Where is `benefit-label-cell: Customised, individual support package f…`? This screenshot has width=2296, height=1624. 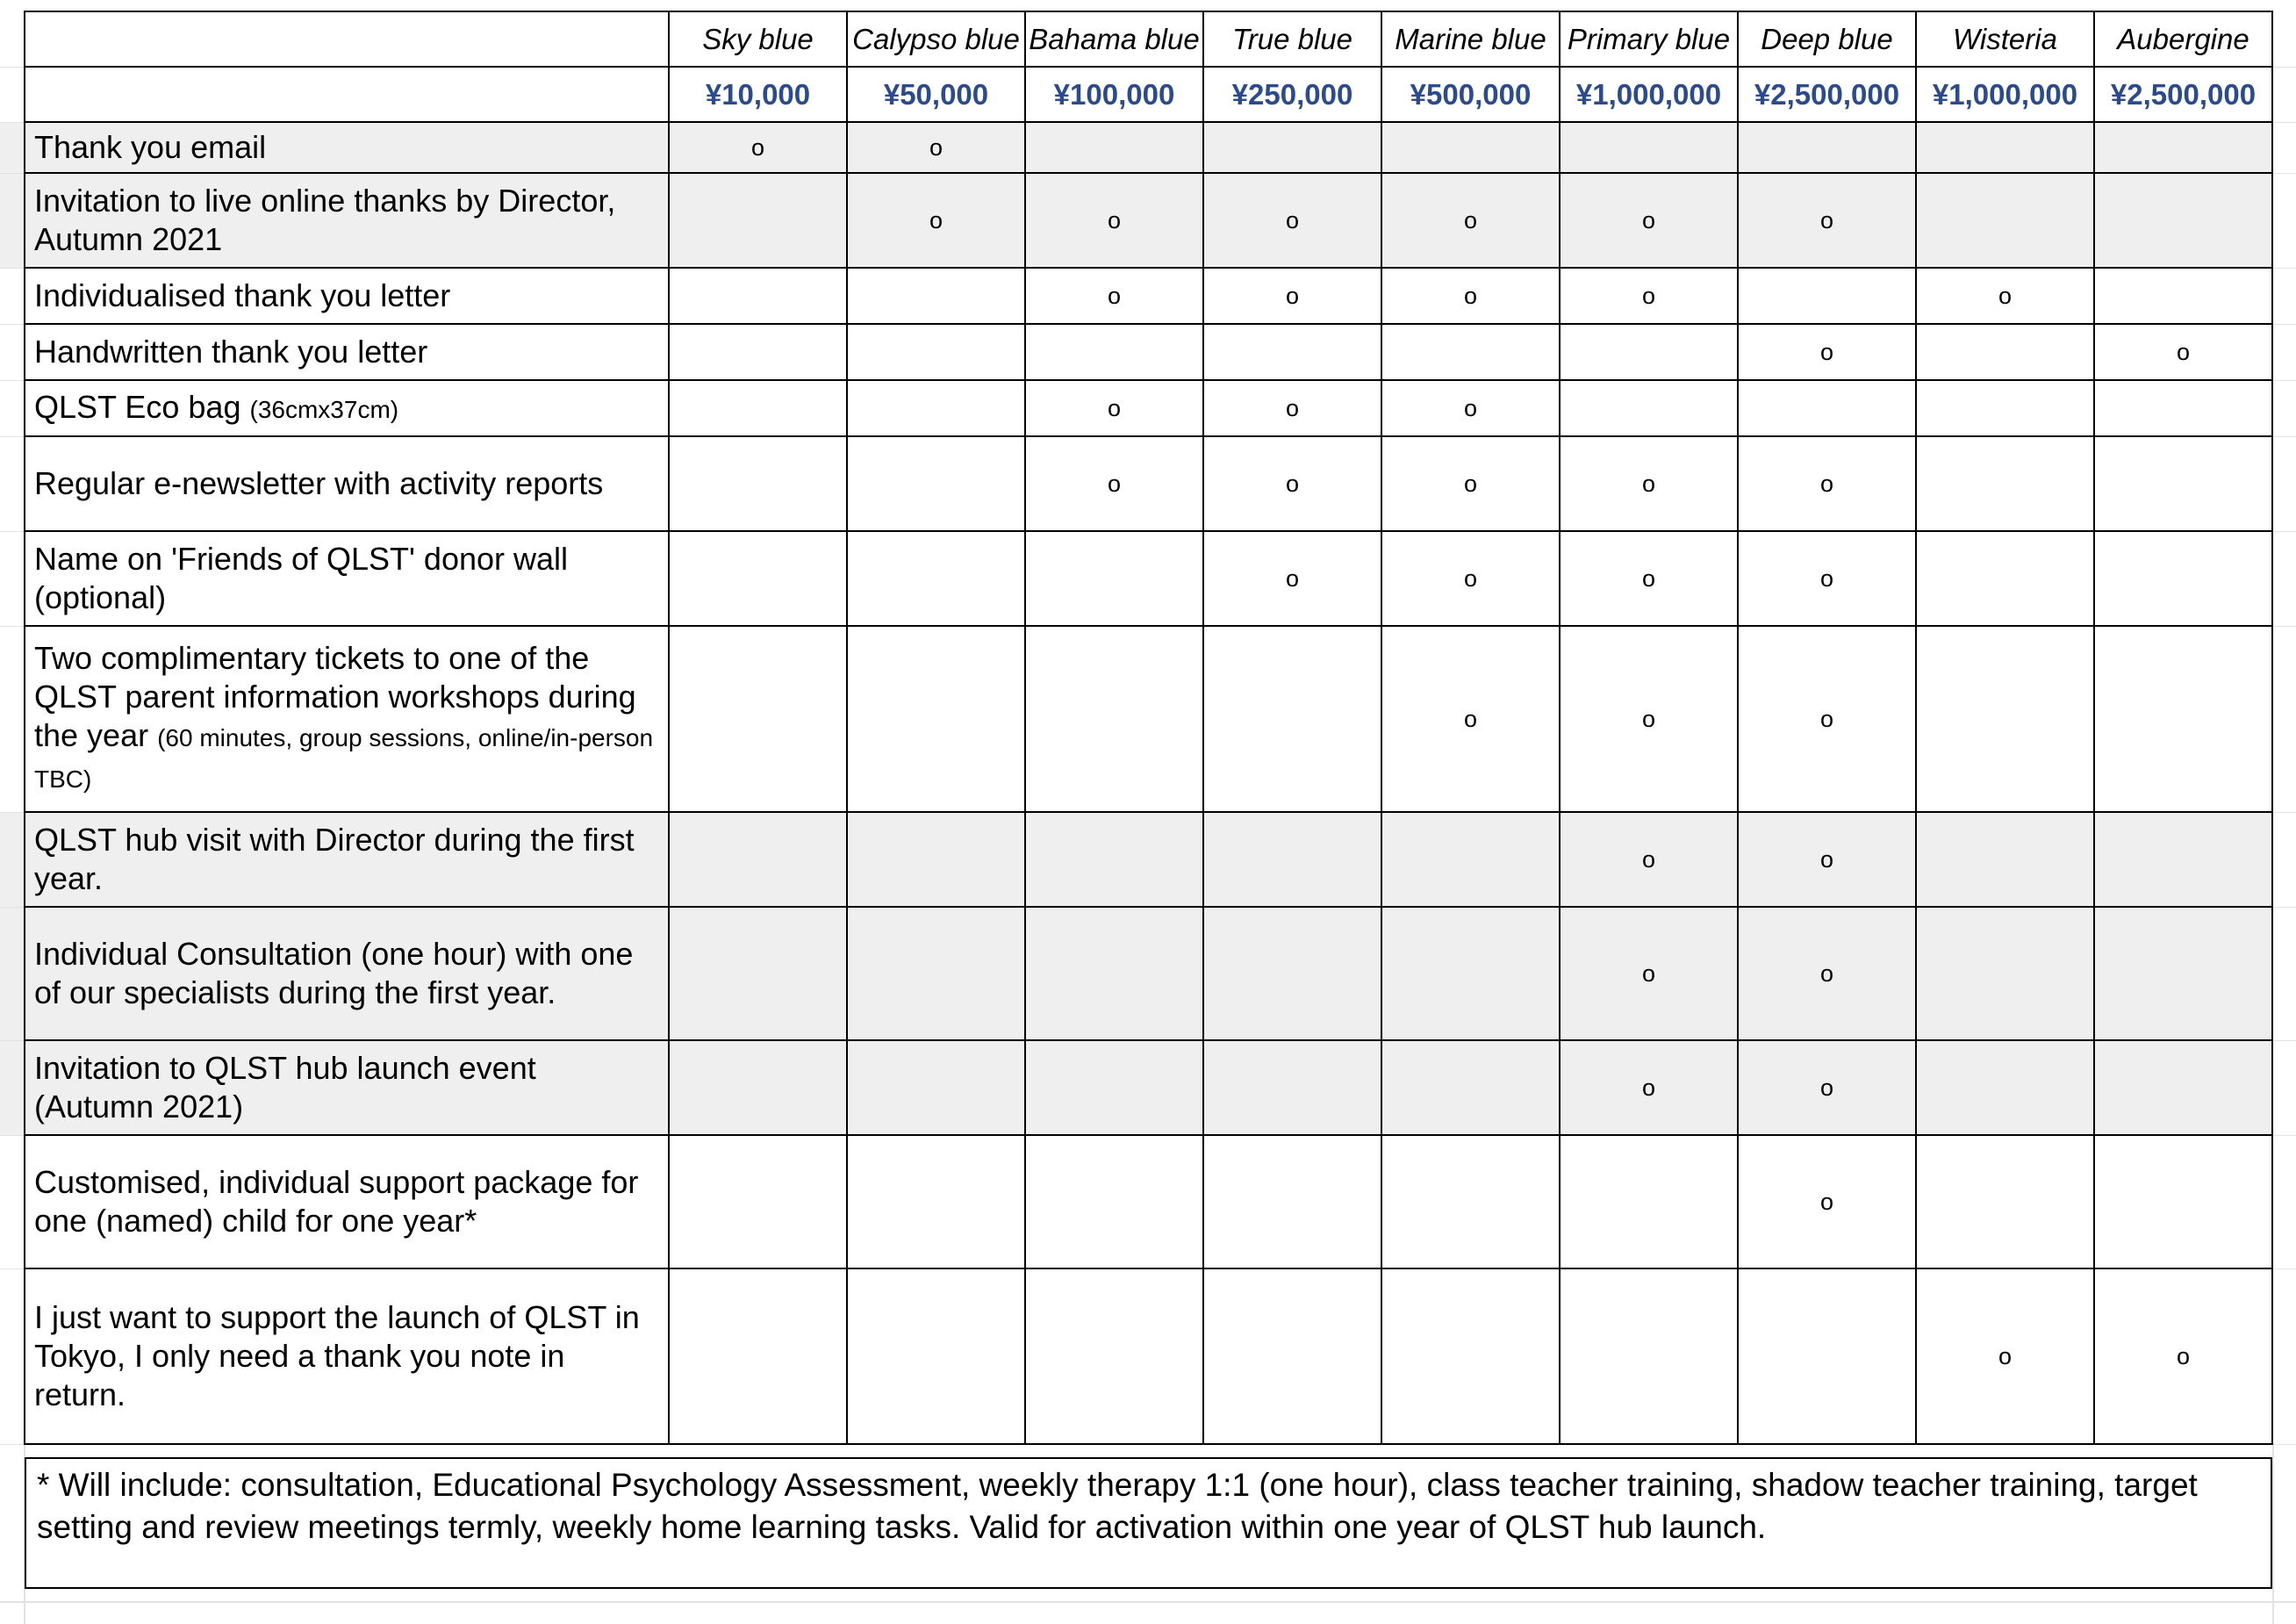 benefit-label-cell: Customised, individual support package f… is located at coordinates (347, 1202).